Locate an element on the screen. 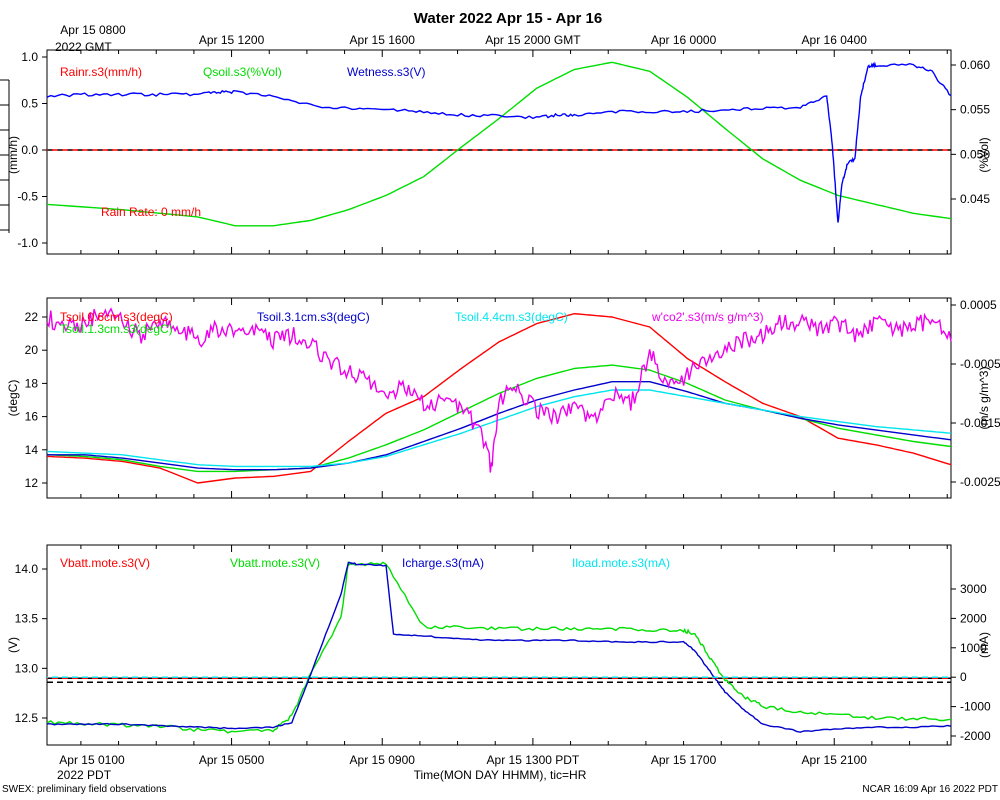  top-tick-label: Apr 16 0400 is located at coordinates (835, 40).